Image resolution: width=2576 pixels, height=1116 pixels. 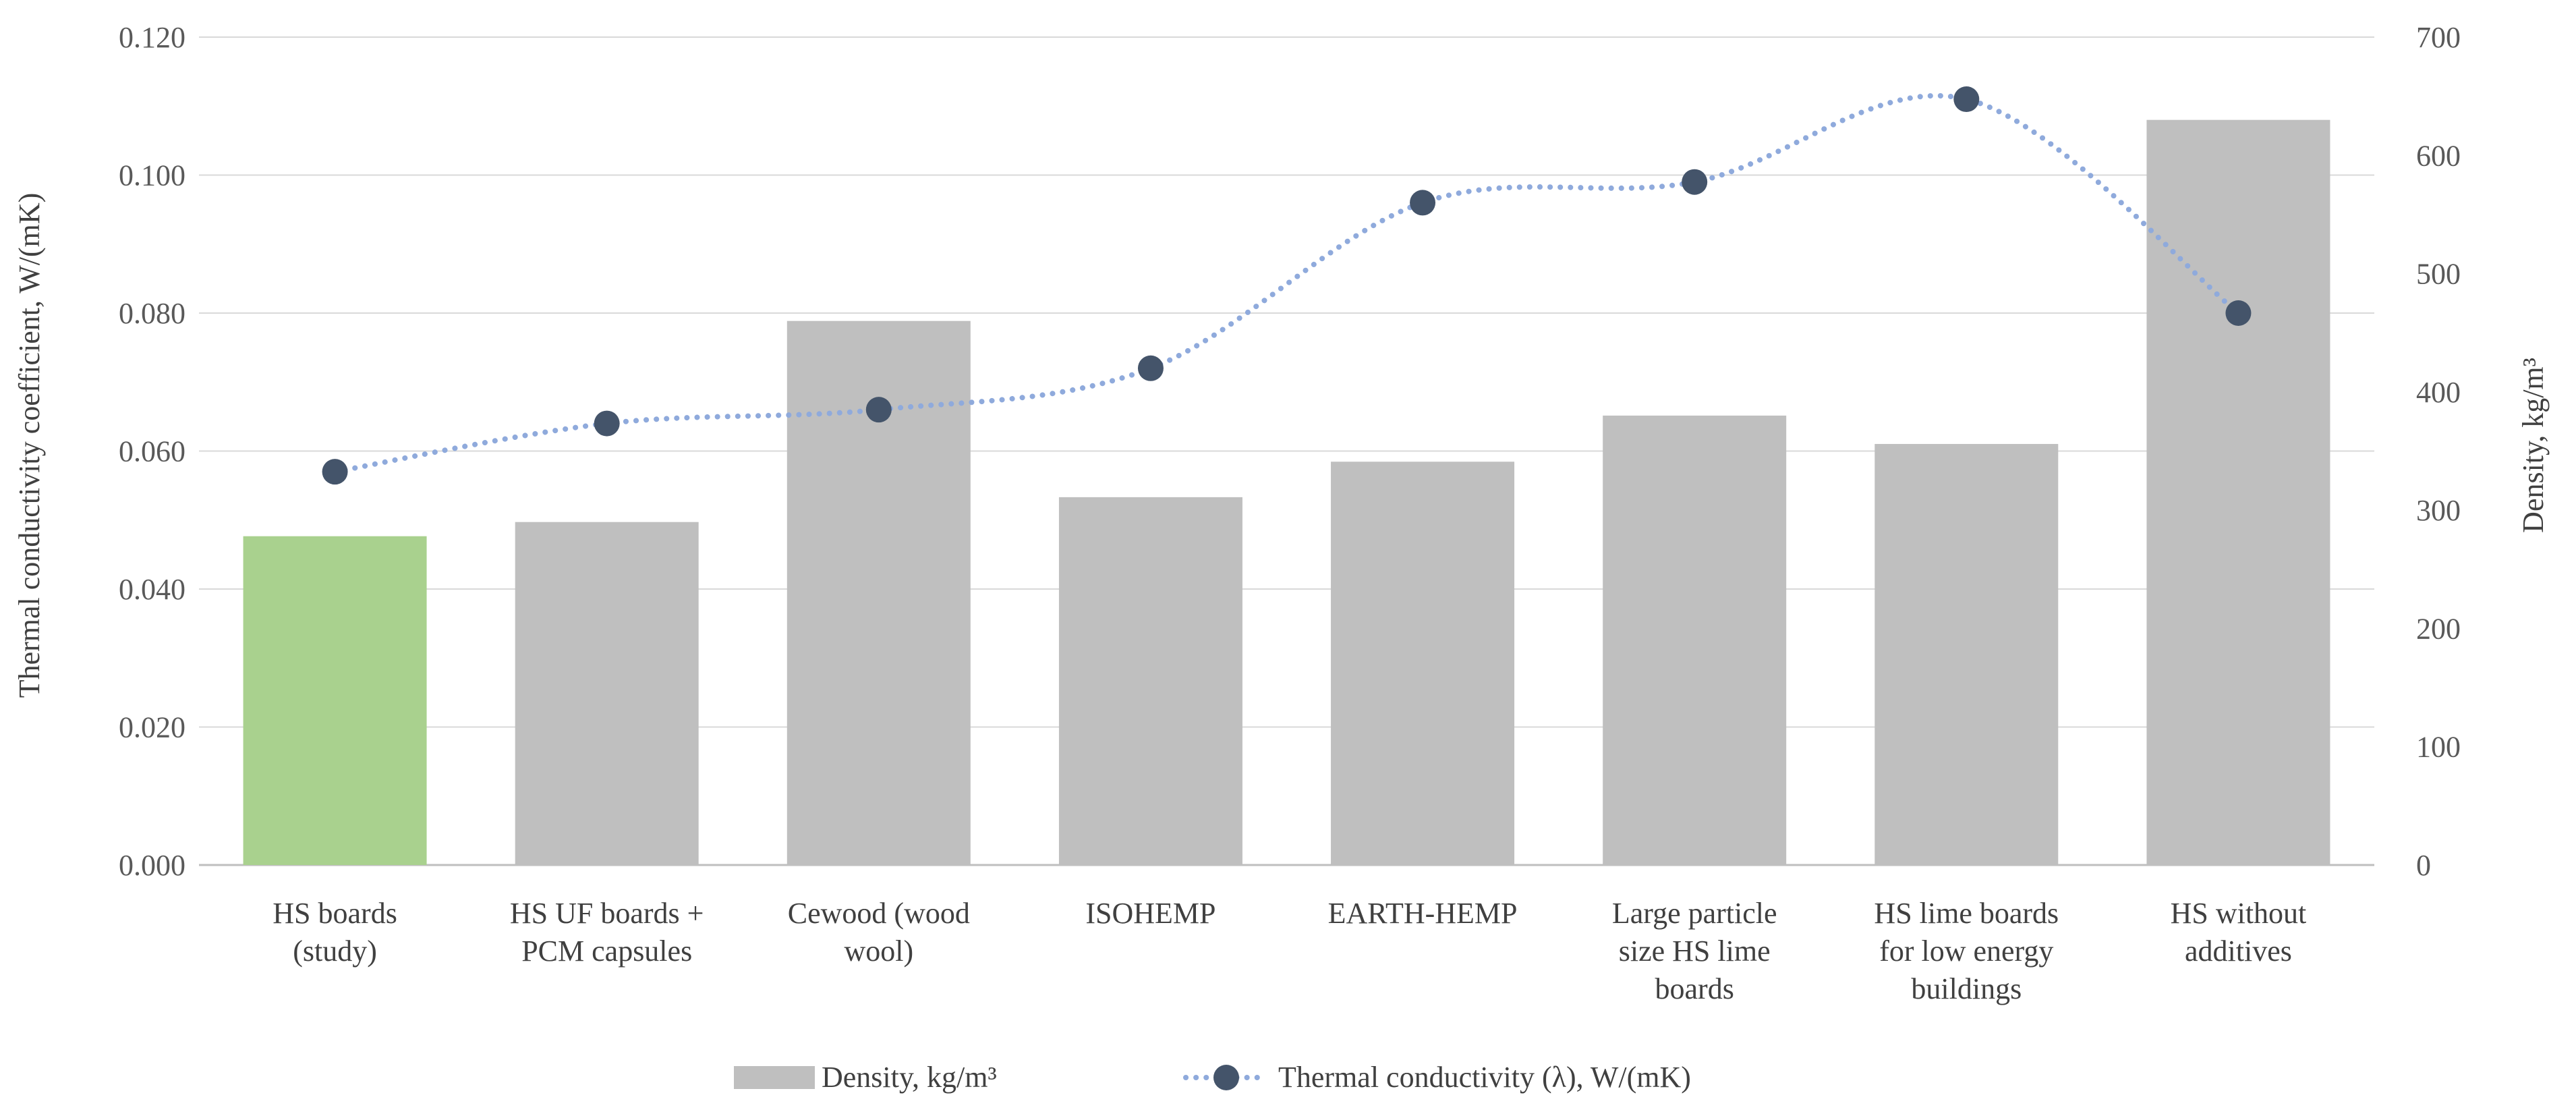 I want to click on left-tick-label: 0.040, so click(x=152, y=589).